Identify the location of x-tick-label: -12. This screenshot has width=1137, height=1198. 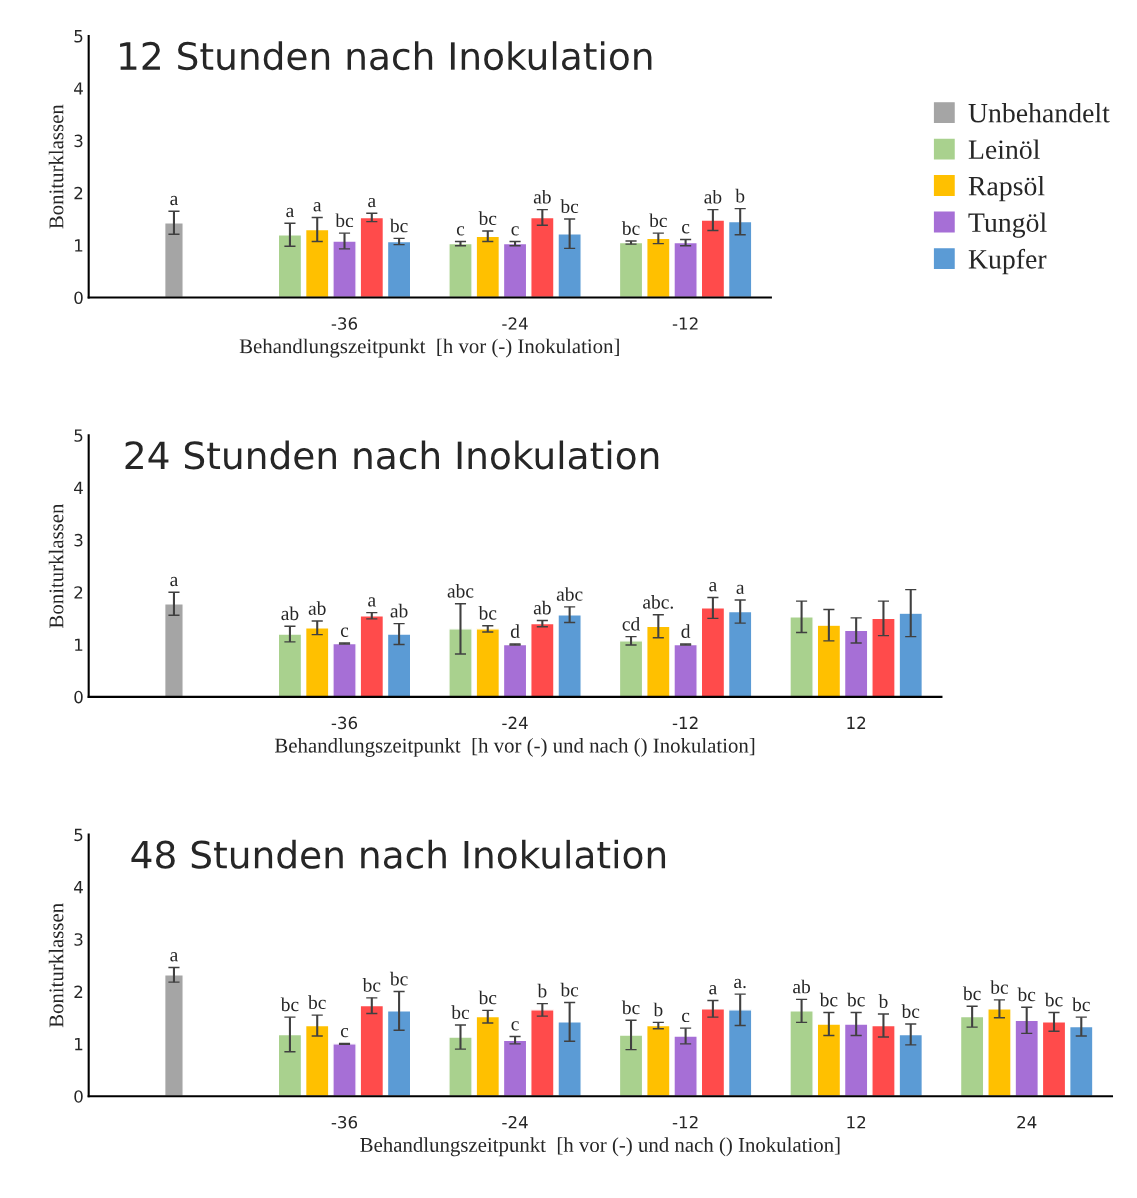
(685, 323).